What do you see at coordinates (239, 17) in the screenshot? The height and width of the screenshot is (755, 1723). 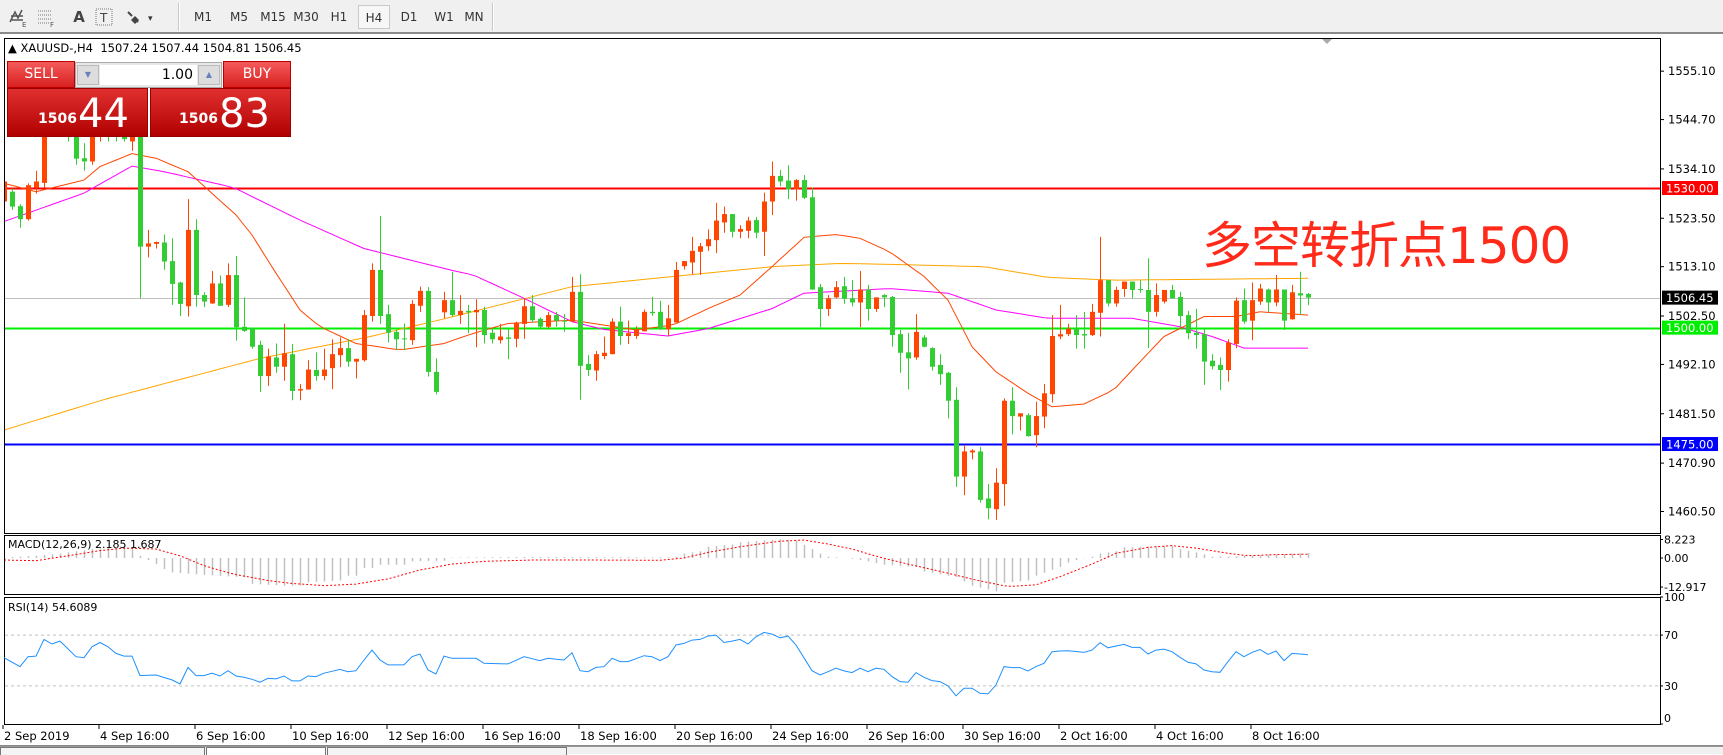 I see `timeframe-m5: M5` at bounding box center [239, 17].